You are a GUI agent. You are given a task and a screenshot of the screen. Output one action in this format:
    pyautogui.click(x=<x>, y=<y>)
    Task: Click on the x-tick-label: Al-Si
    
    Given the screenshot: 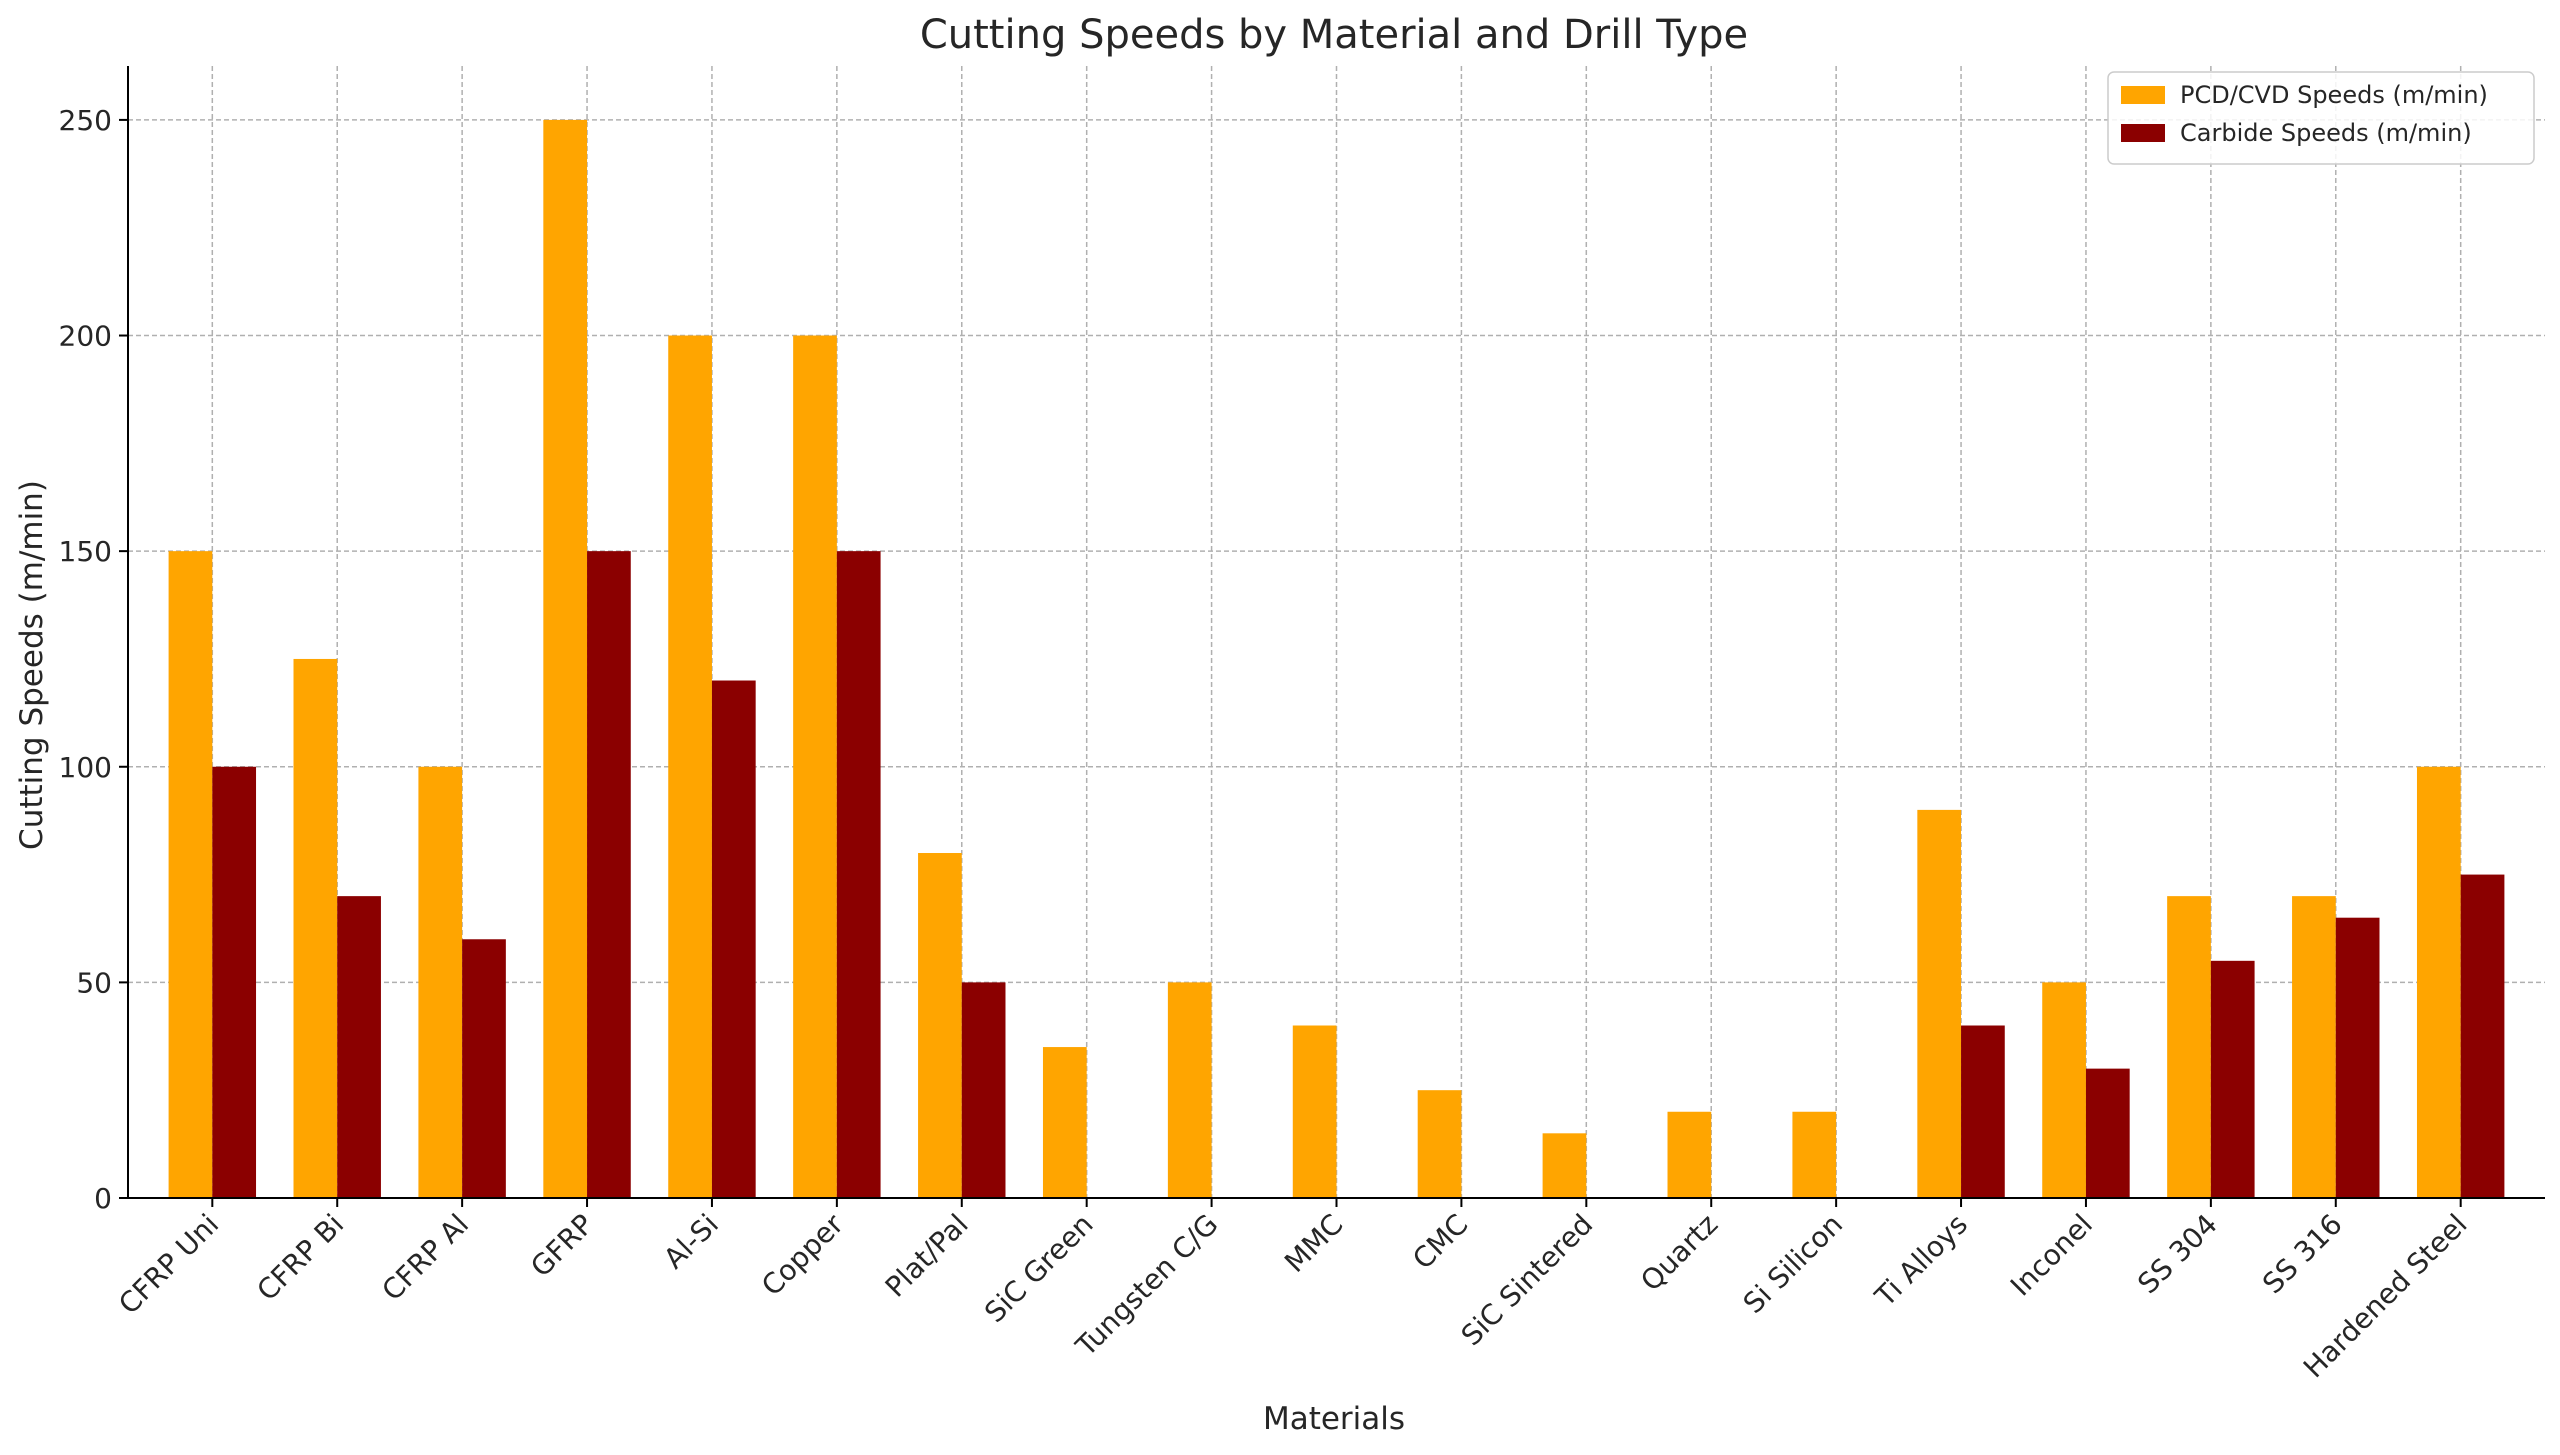 What is the action you would take?
    pyautogui.click(x=691, y=1242)
    